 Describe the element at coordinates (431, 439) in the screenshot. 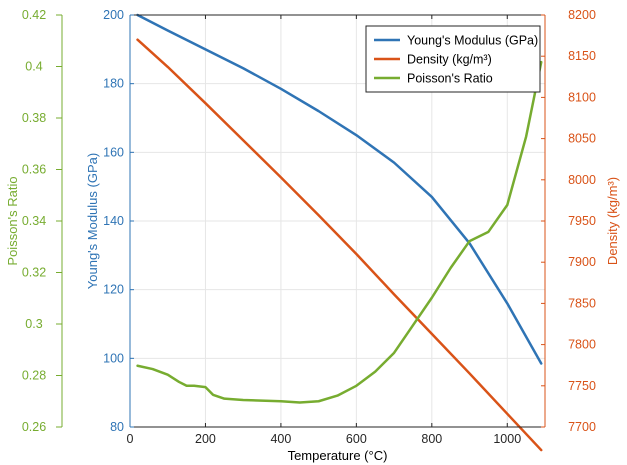

I see `x-tick-label: 800` at that location.